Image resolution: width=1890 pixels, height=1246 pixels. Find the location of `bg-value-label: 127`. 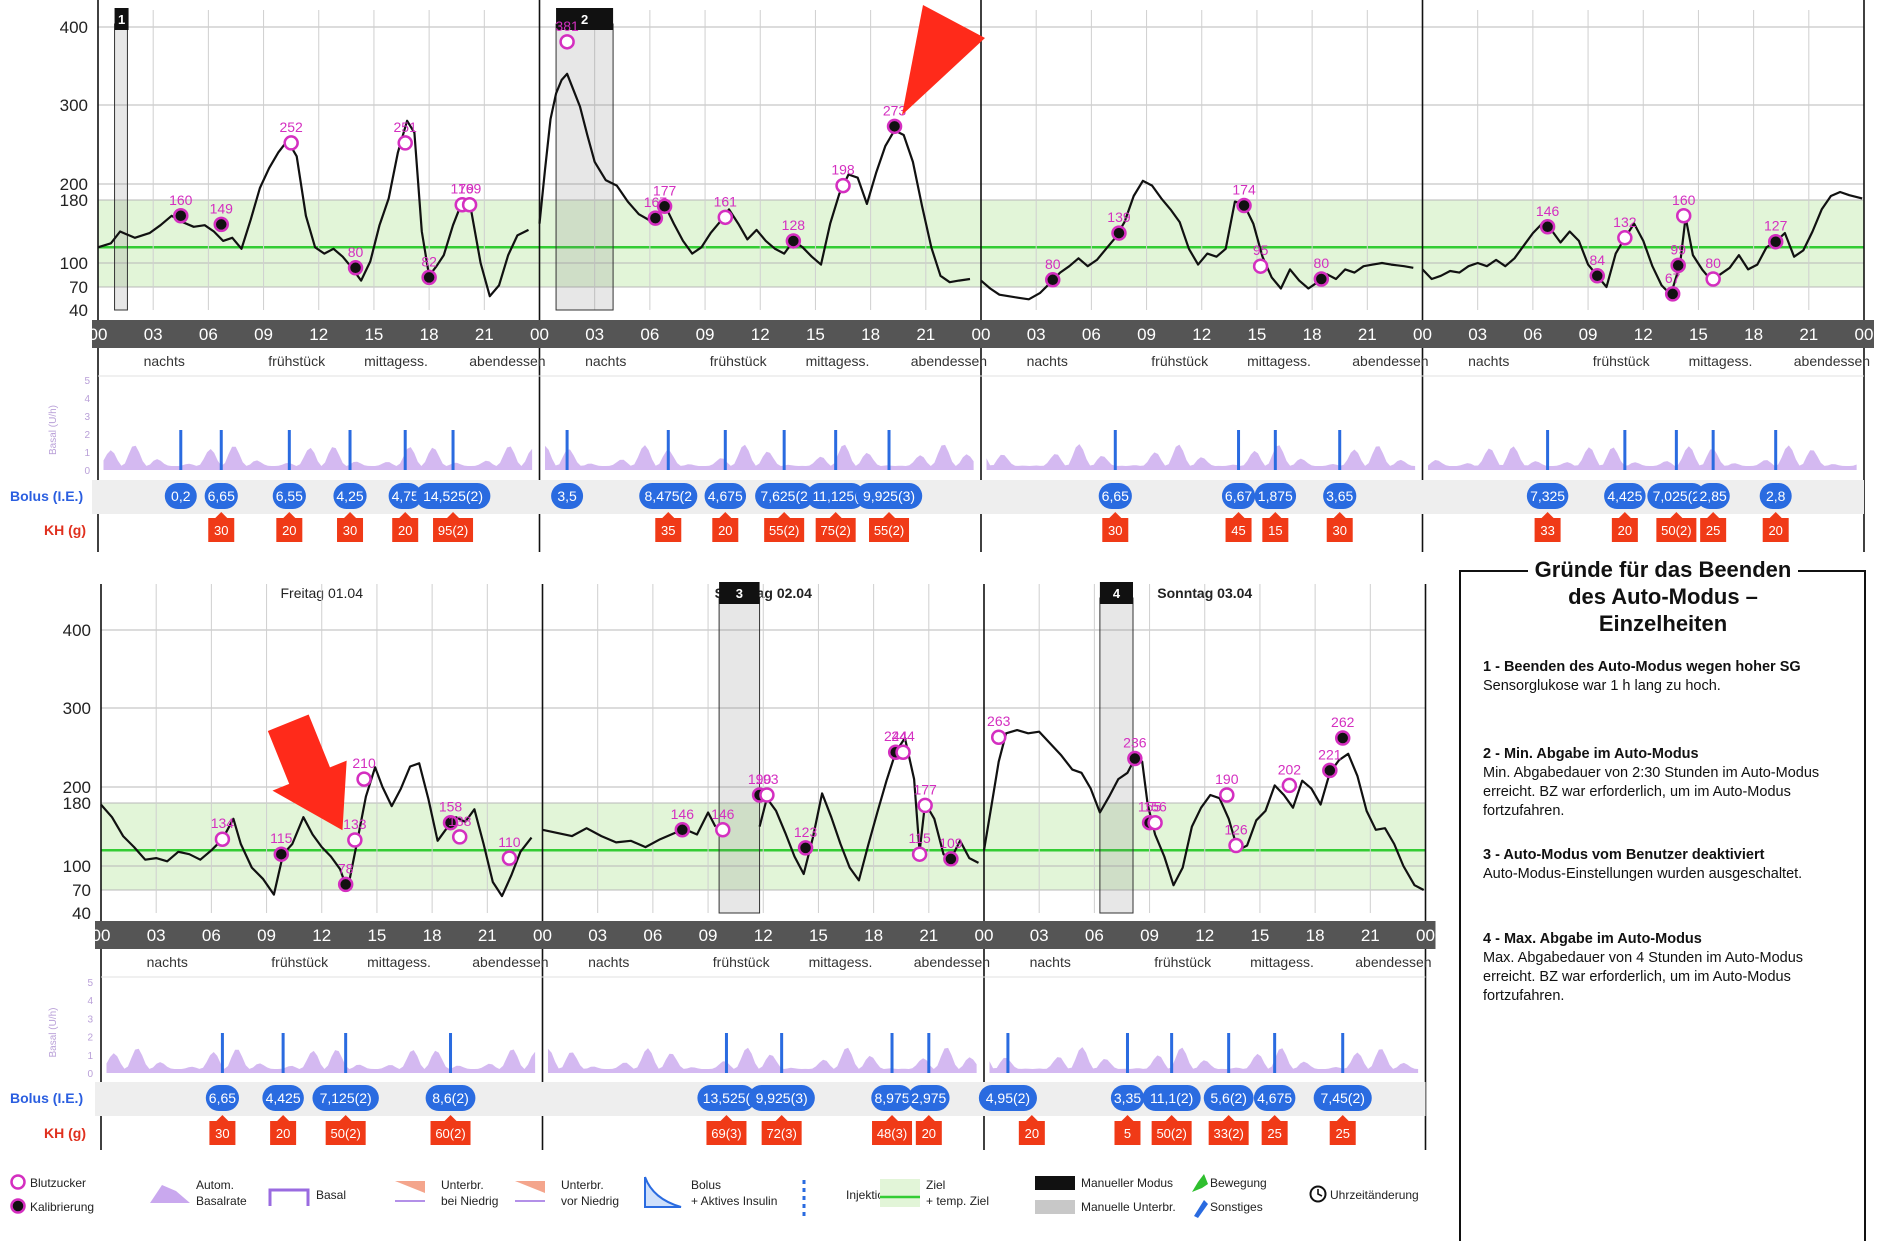

bg-value-label: 127 is located at coordinates (1776, 226).